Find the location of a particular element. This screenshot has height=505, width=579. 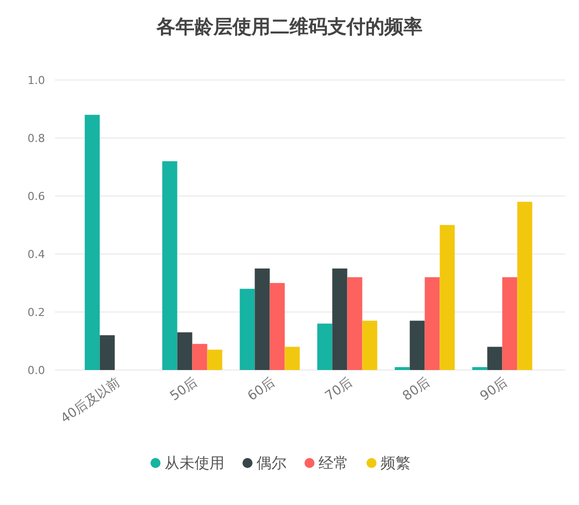

y-tick-label: 0.8 is located at coordinates (36, 138).